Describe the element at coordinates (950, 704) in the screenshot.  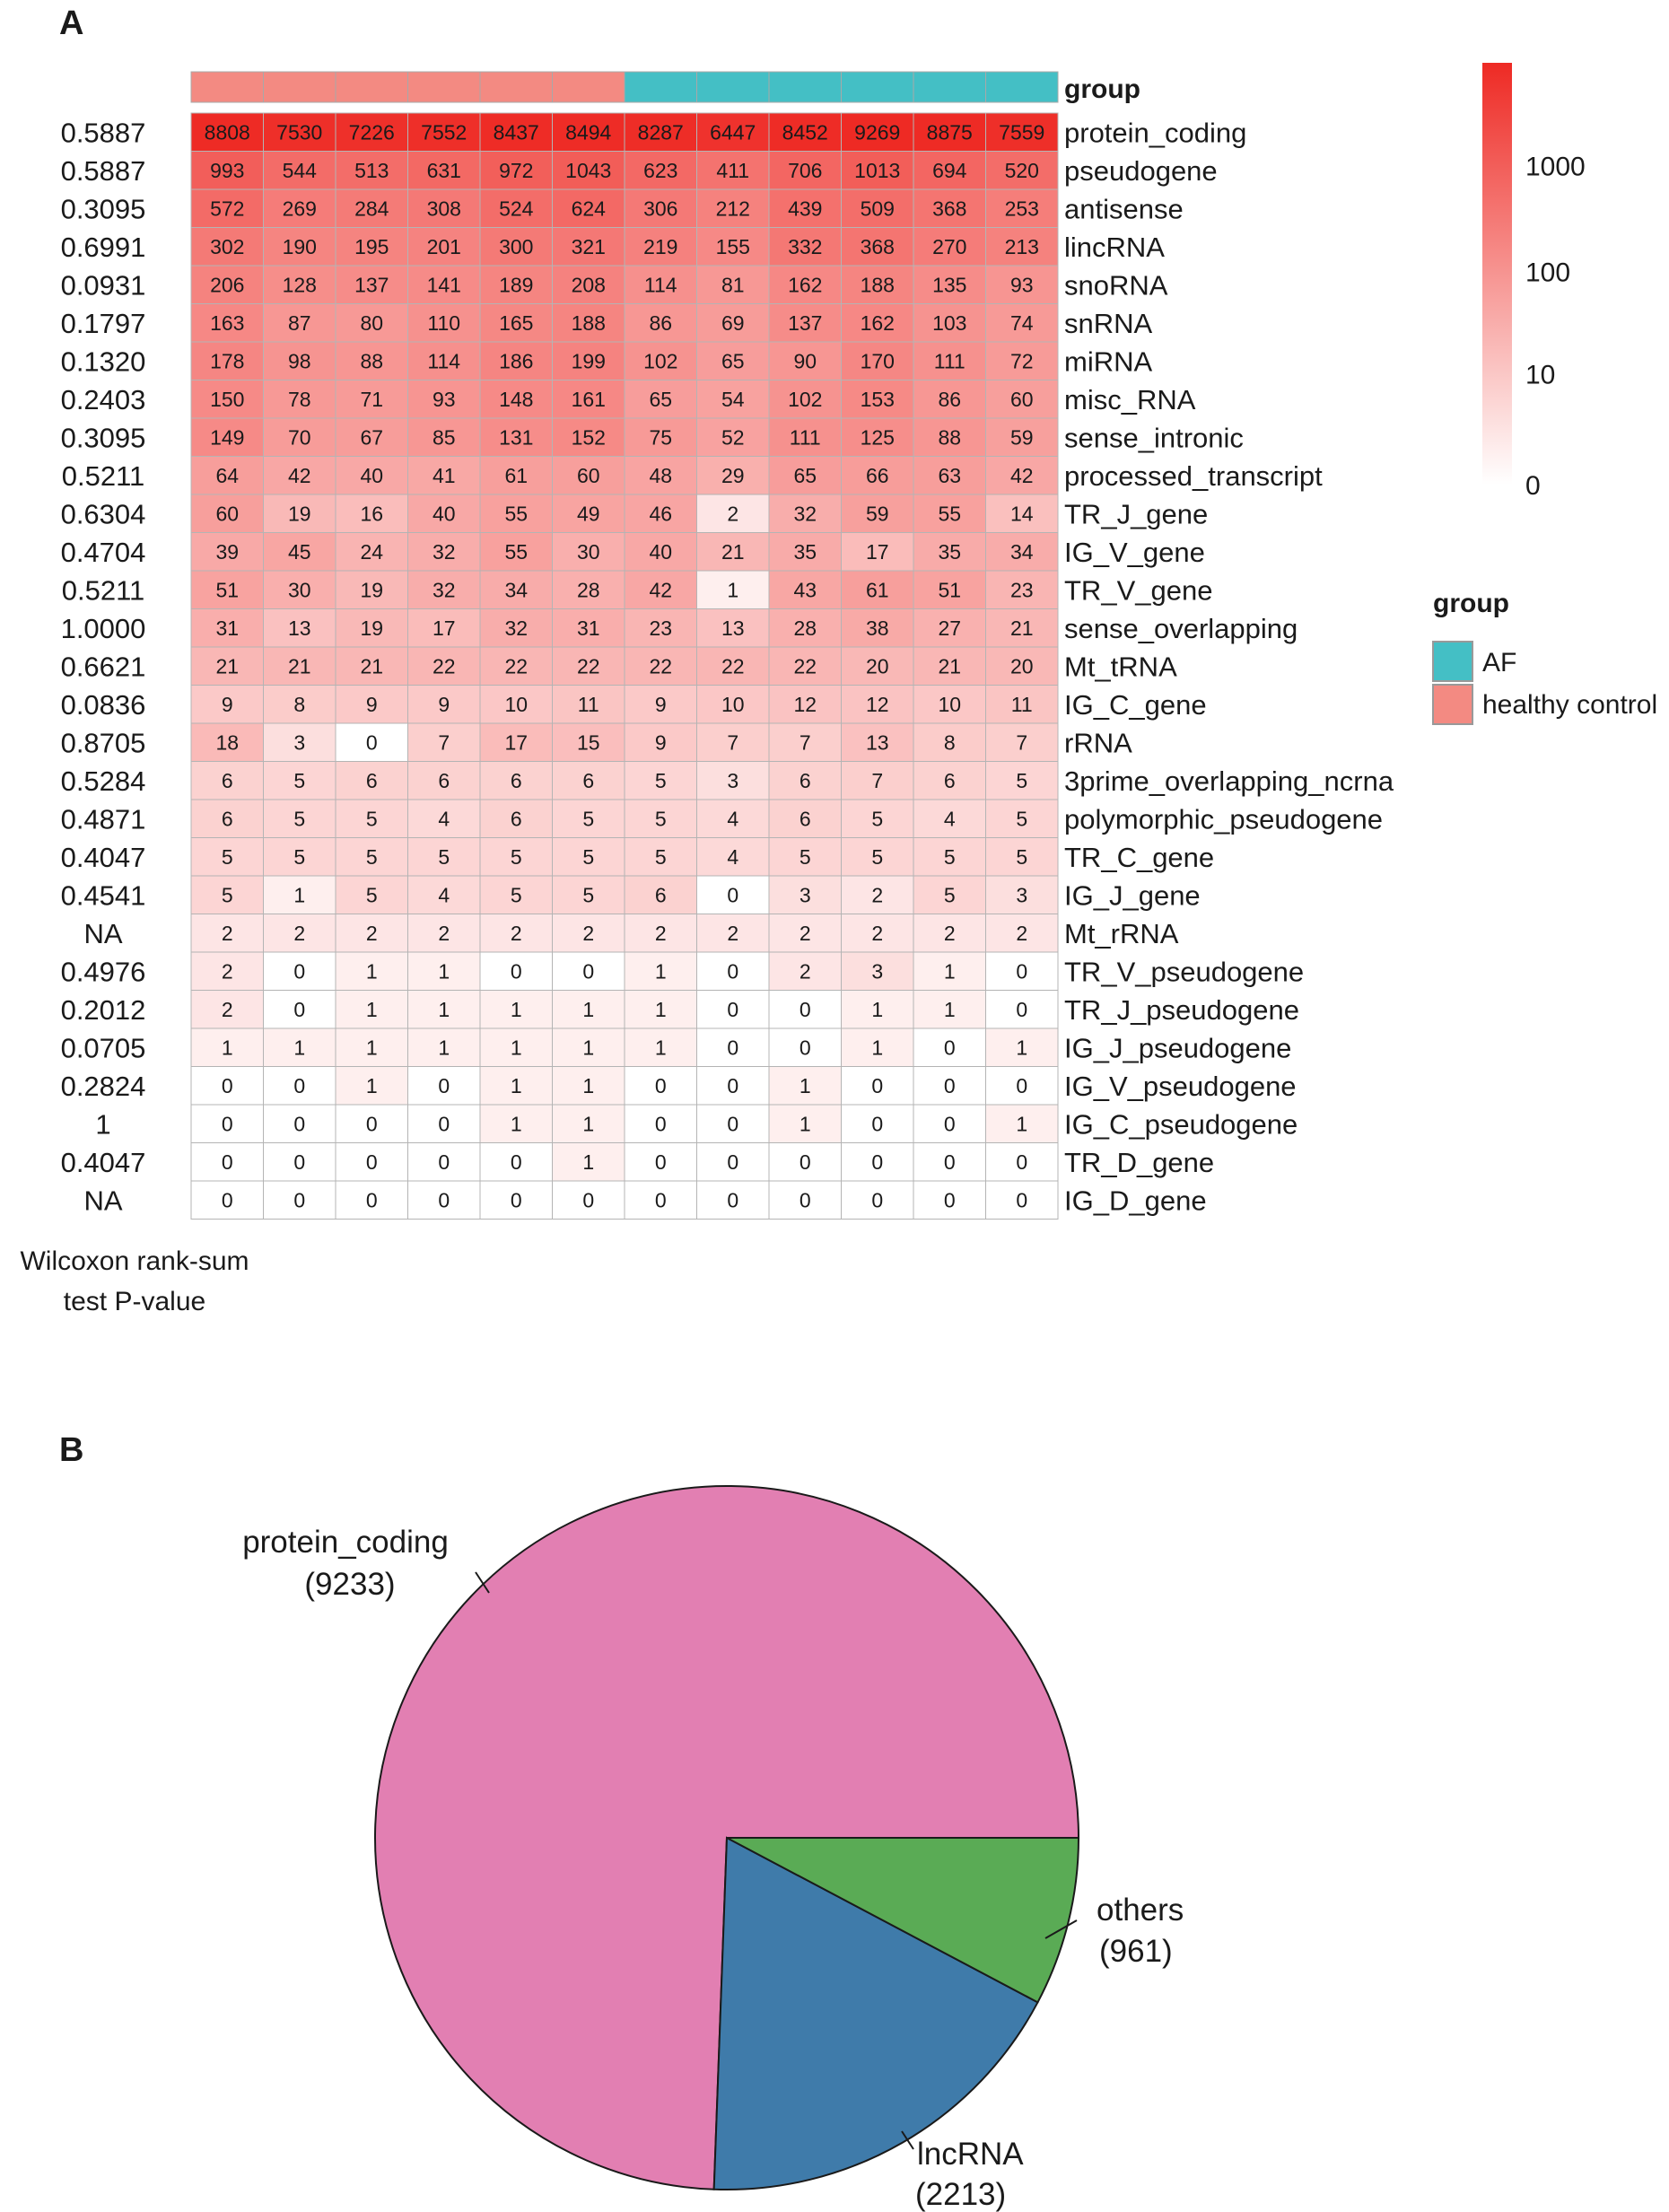
I see `heatmap-cell-value: 10` at that location.